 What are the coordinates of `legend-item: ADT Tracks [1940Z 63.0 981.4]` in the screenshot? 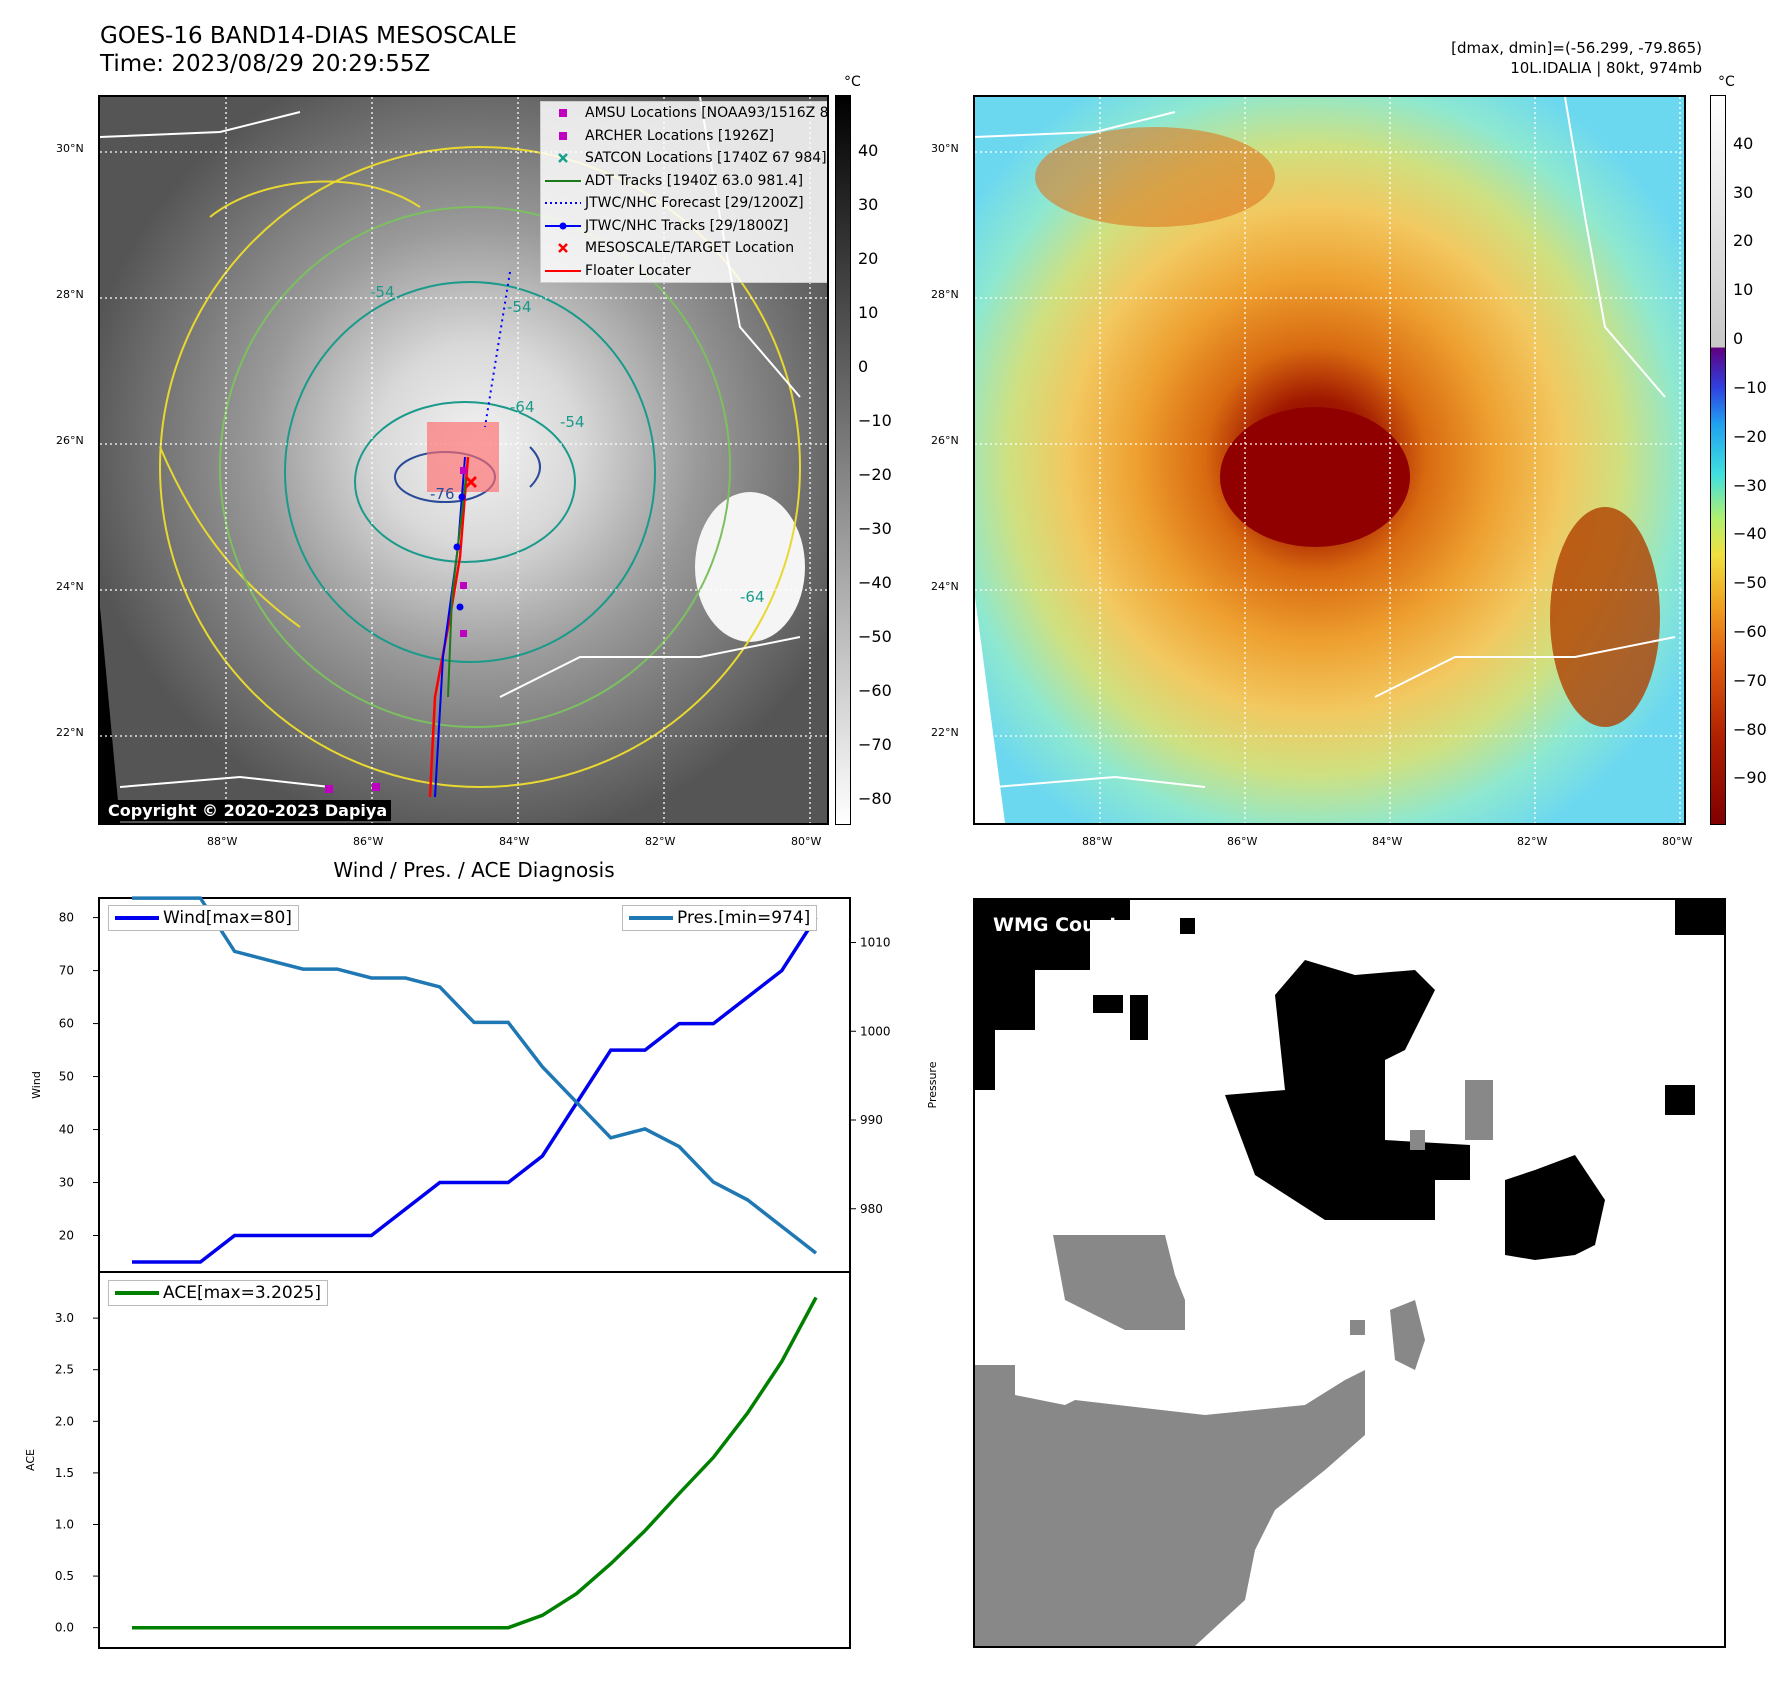 It's located at (684, 181).